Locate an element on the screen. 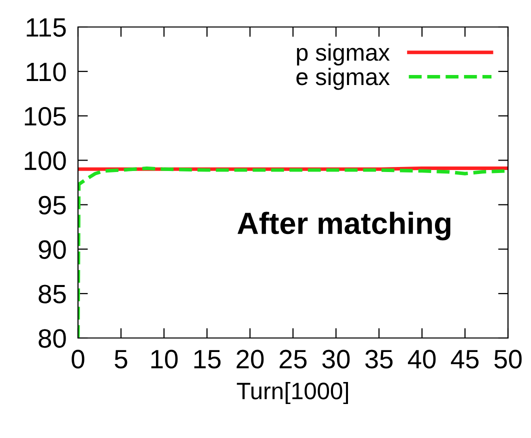 The width and height of the screenshot is (531, 438). y-tick-label: 95 is located at coordinates (52, 205).